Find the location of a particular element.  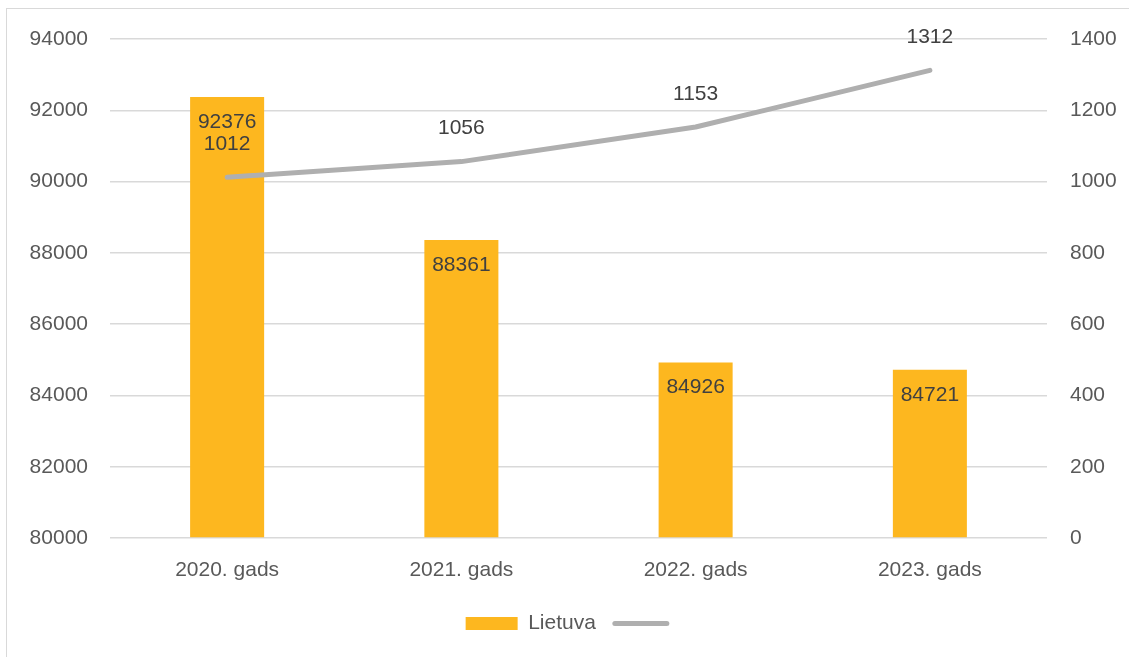

y-tick-label: 84000 is located at coordinates (58, 394).